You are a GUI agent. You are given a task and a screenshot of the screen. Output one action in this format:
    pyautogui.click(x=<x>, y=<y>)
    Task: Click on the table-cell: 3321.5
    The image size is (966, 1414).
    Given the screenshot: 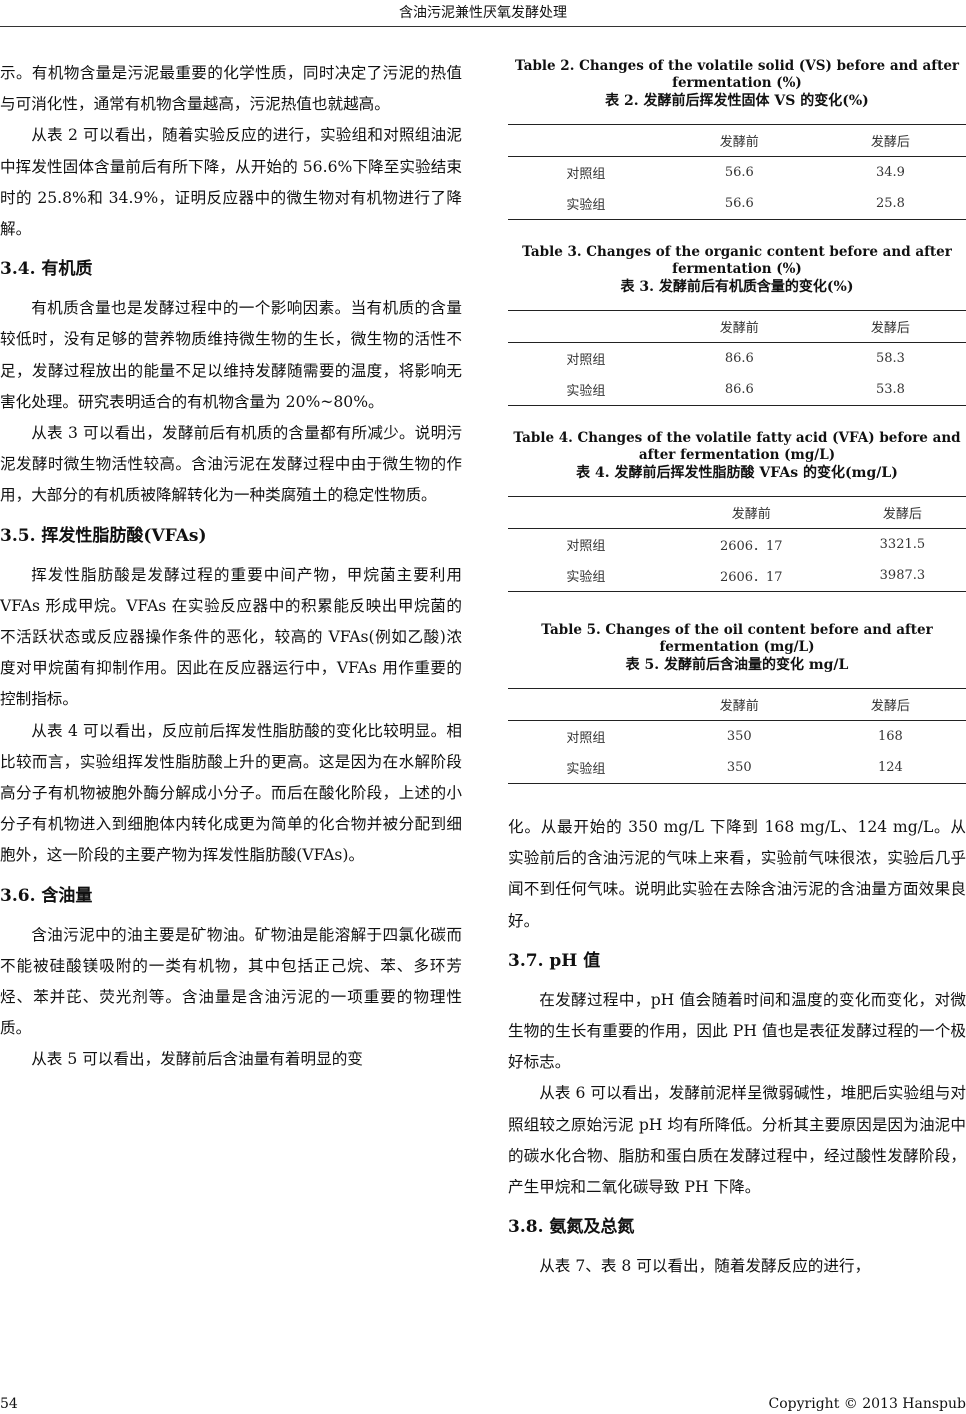 What is the action you would take?
    pyautogui.click(x=902, y=544)
    